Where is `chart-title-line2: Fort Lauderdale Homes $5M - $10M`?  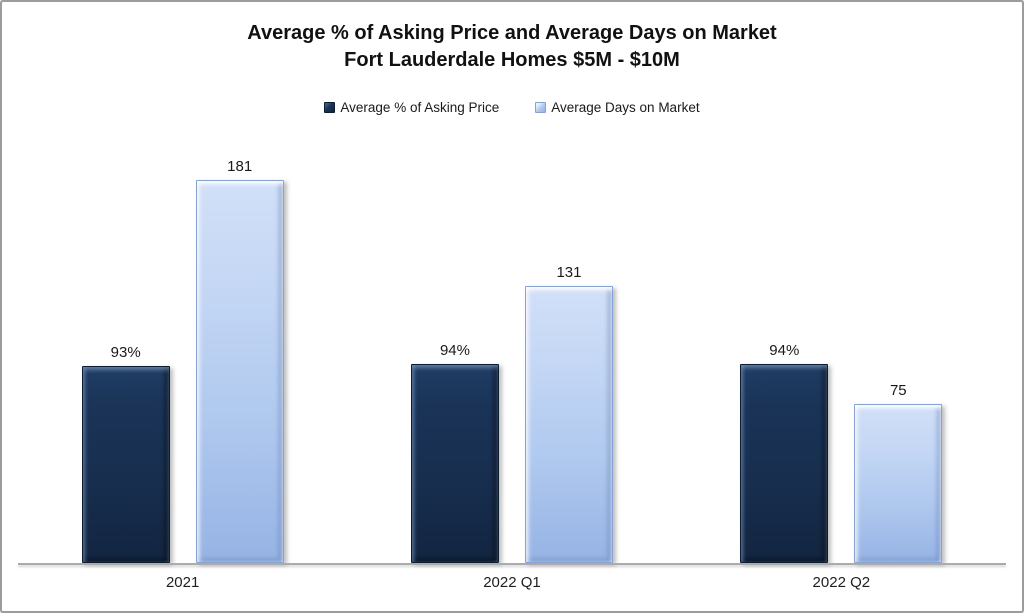 chart-title-line2: Fort Lauderdale Homes $5M - $10M is located at coordinates (512, 60).